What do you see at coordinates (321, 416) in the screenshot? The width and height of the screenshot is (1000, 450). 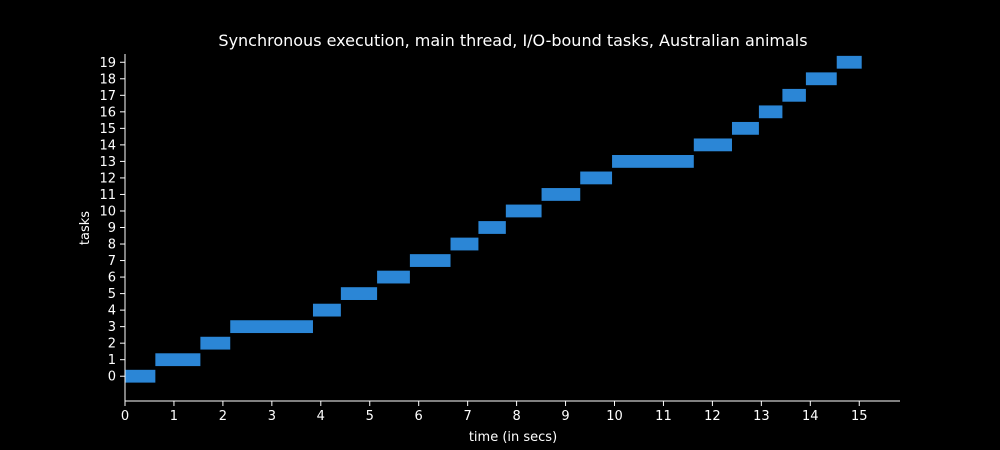 I see `x-tick-label: 4` at bounding box center [321, 416].